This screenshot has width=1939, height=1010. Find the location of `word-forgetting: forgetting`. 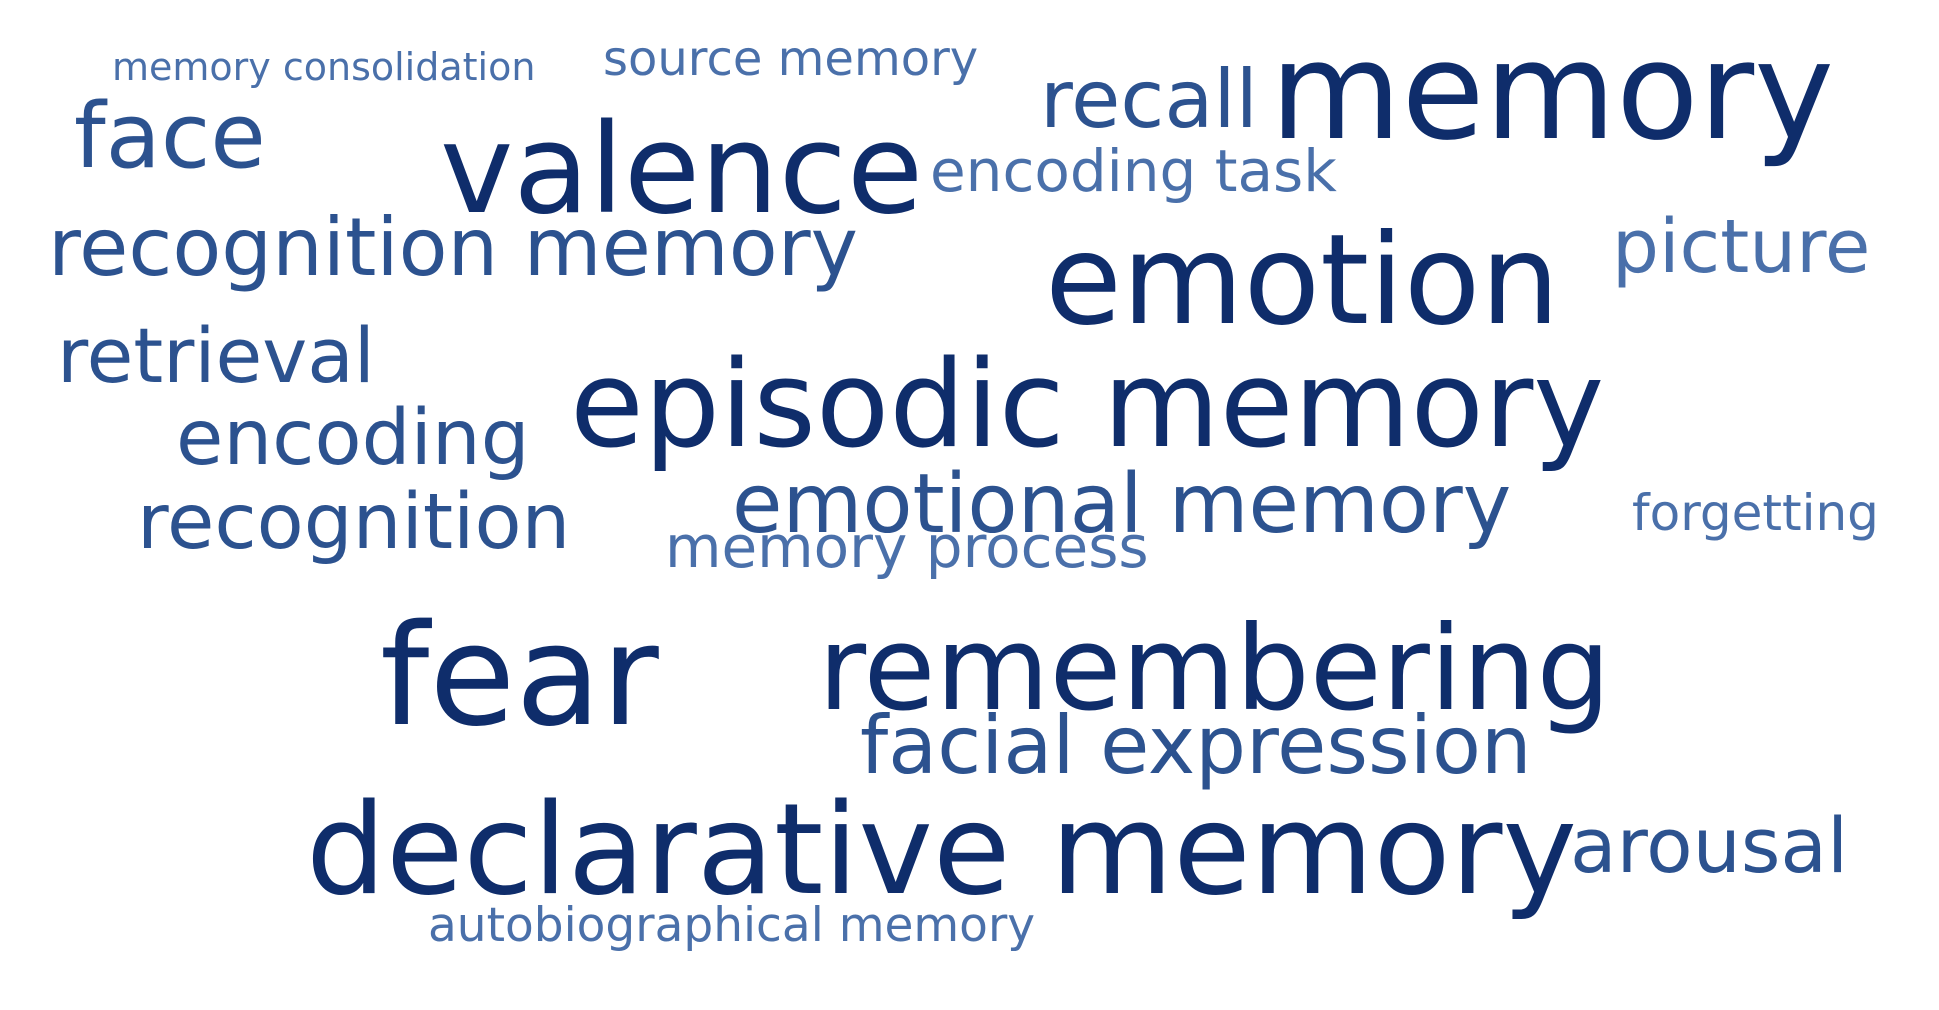

word-forgetting: forgetting is located at coordinates (1755, 513).